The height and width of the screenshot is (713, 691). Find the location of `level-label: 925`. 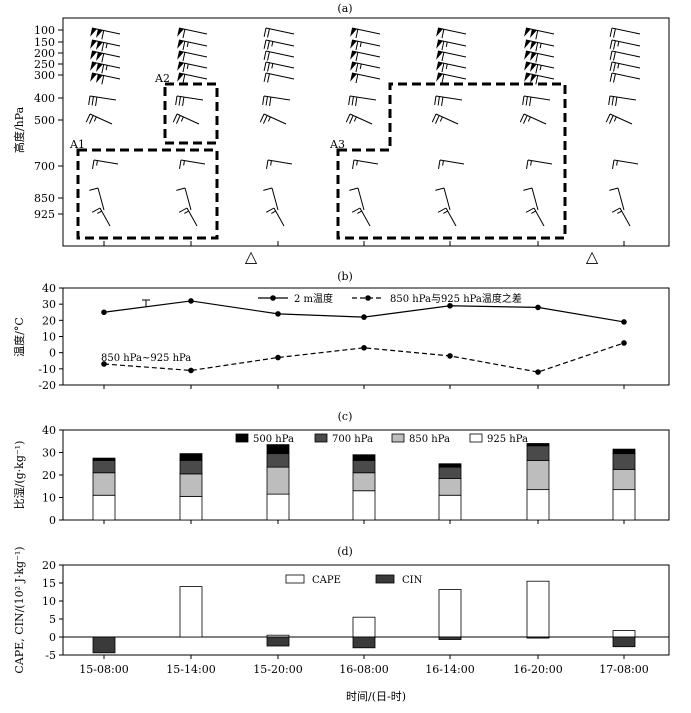

level-label: 925 is located at coordinates (44, 214).